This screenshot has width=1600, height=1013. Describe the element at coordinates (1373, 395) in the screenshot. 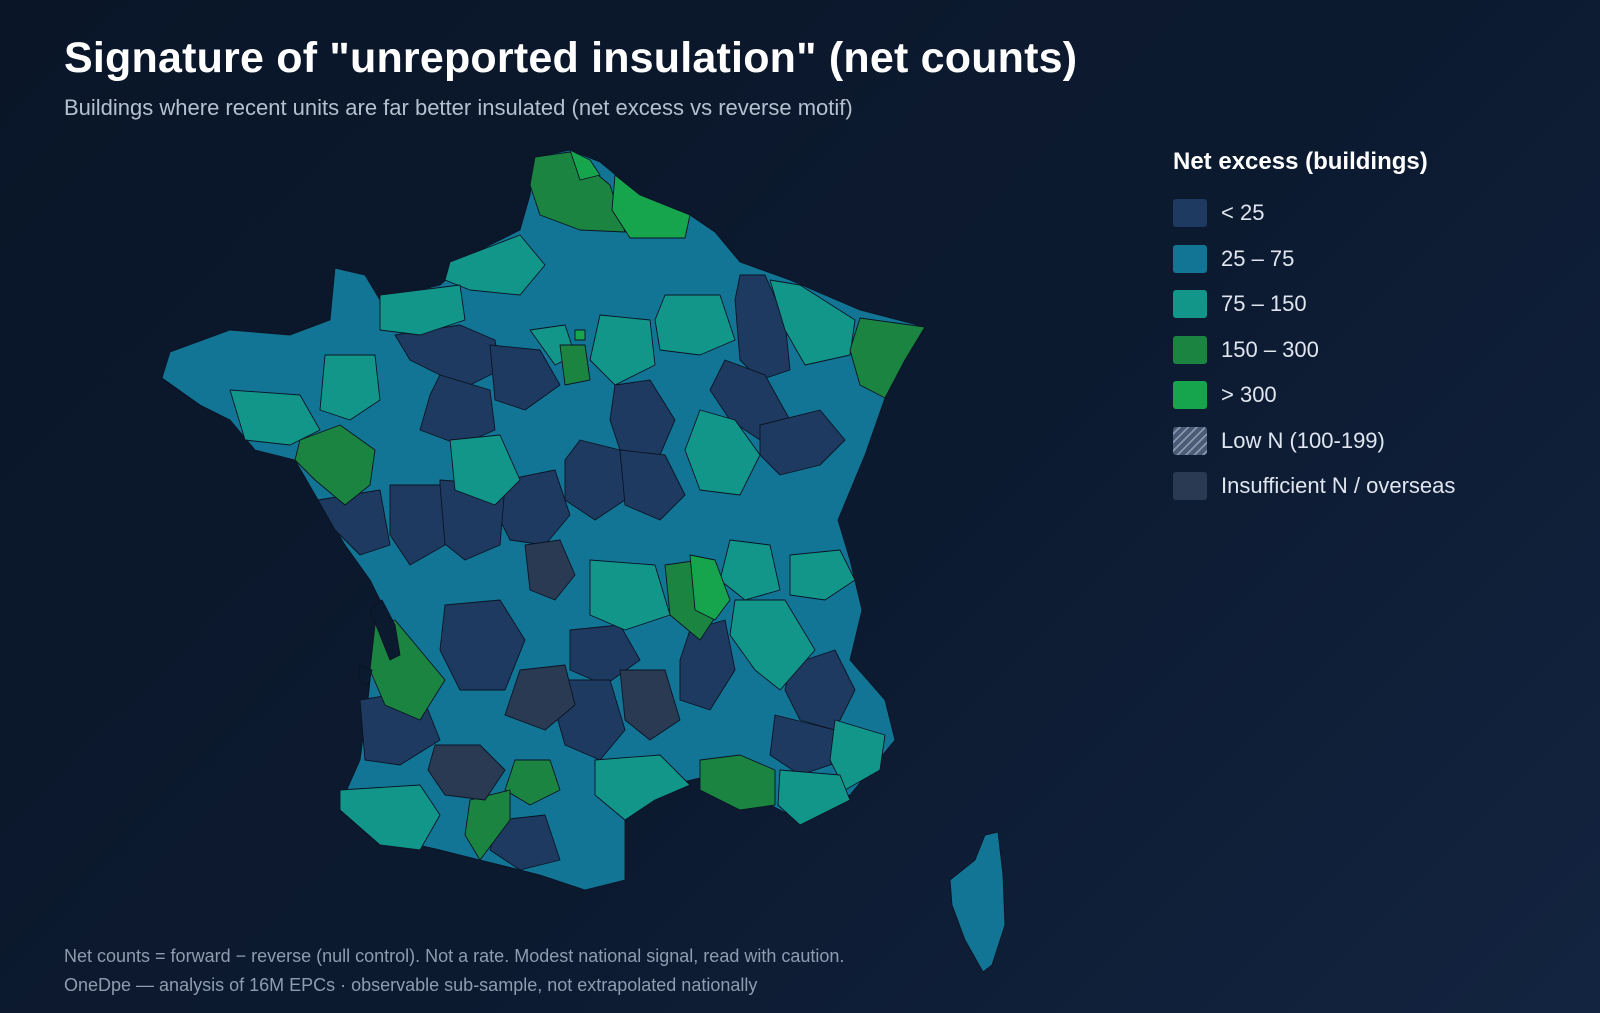

I see `legend-item-gt-300: > 300` at that location.